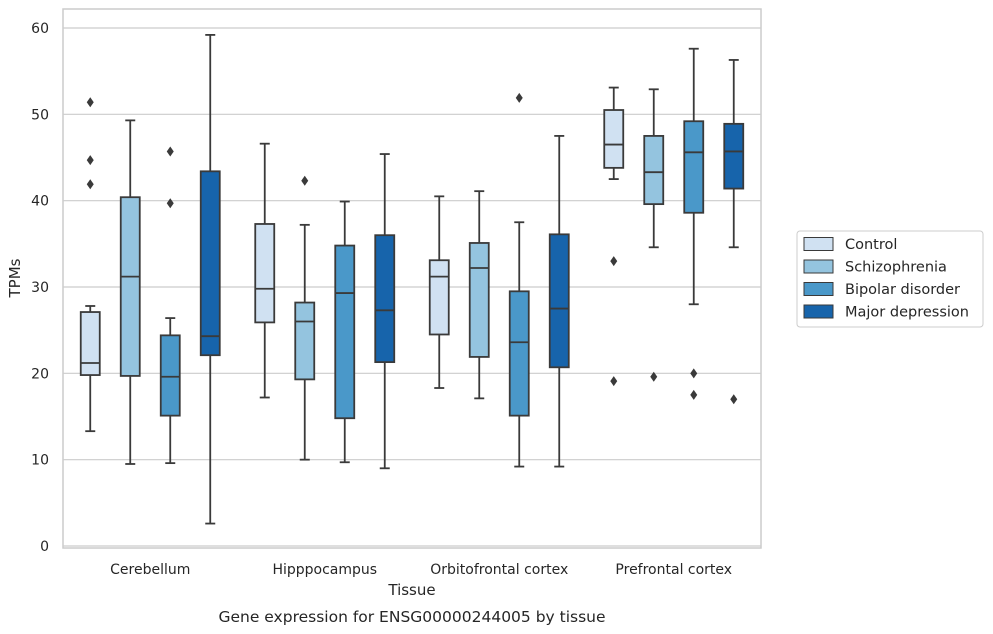 The height and width of the screenshot is (634, 993). What do you see at coordinates (871, 245) in the screenshot?
I see `legend-label: Control` at bounding box center [871, 245].